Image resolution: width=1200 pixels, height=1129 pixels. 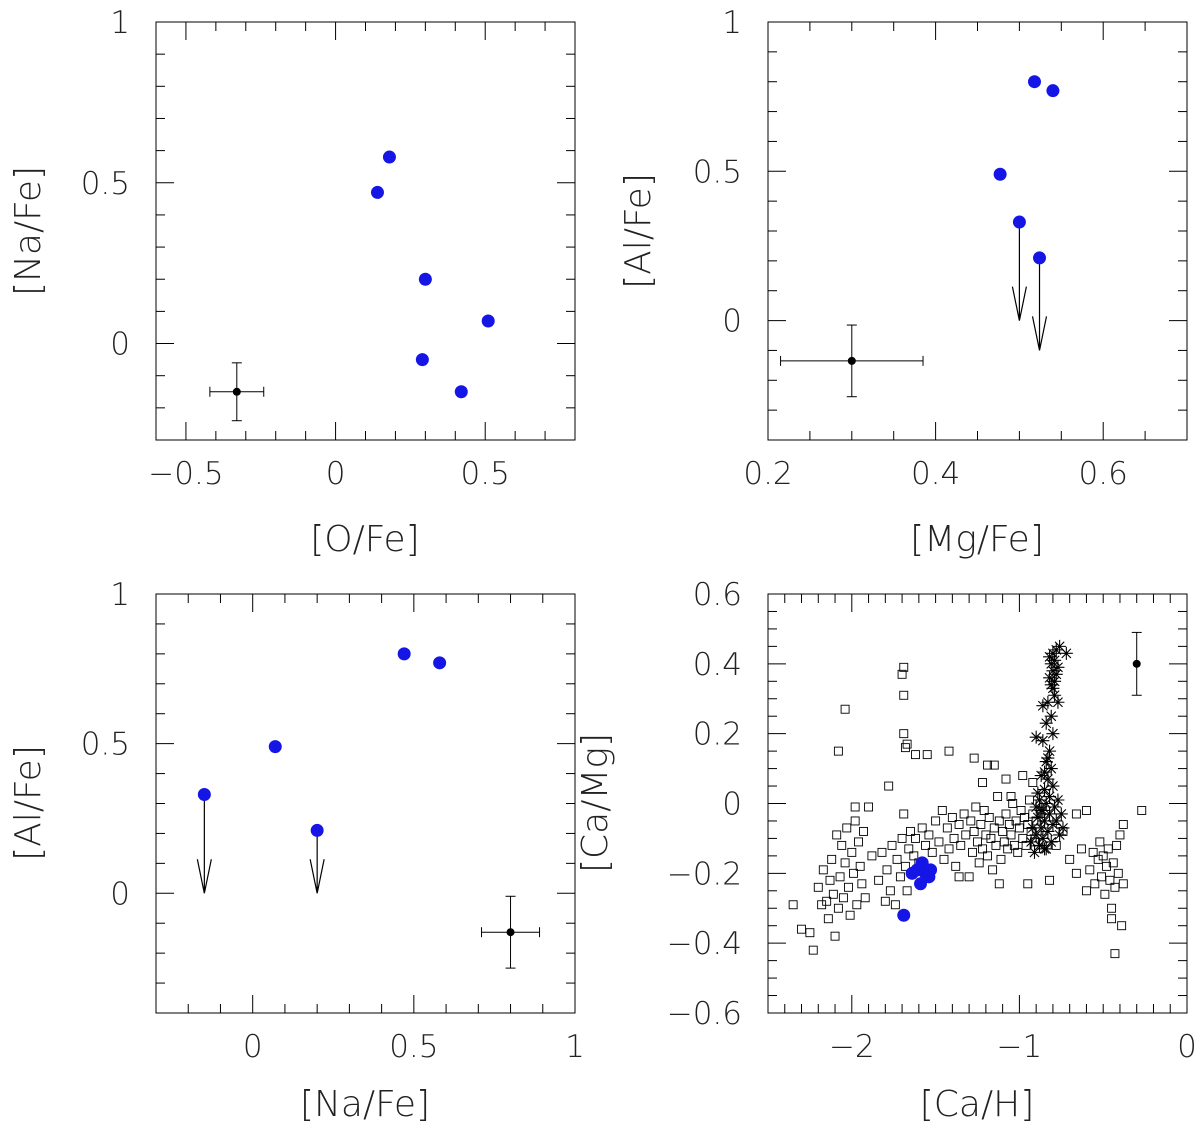 What do you see at coordinates (253, 1047) in the screenshot?
I see `x-tick-label: 0` at bounding box center [253, 1047].